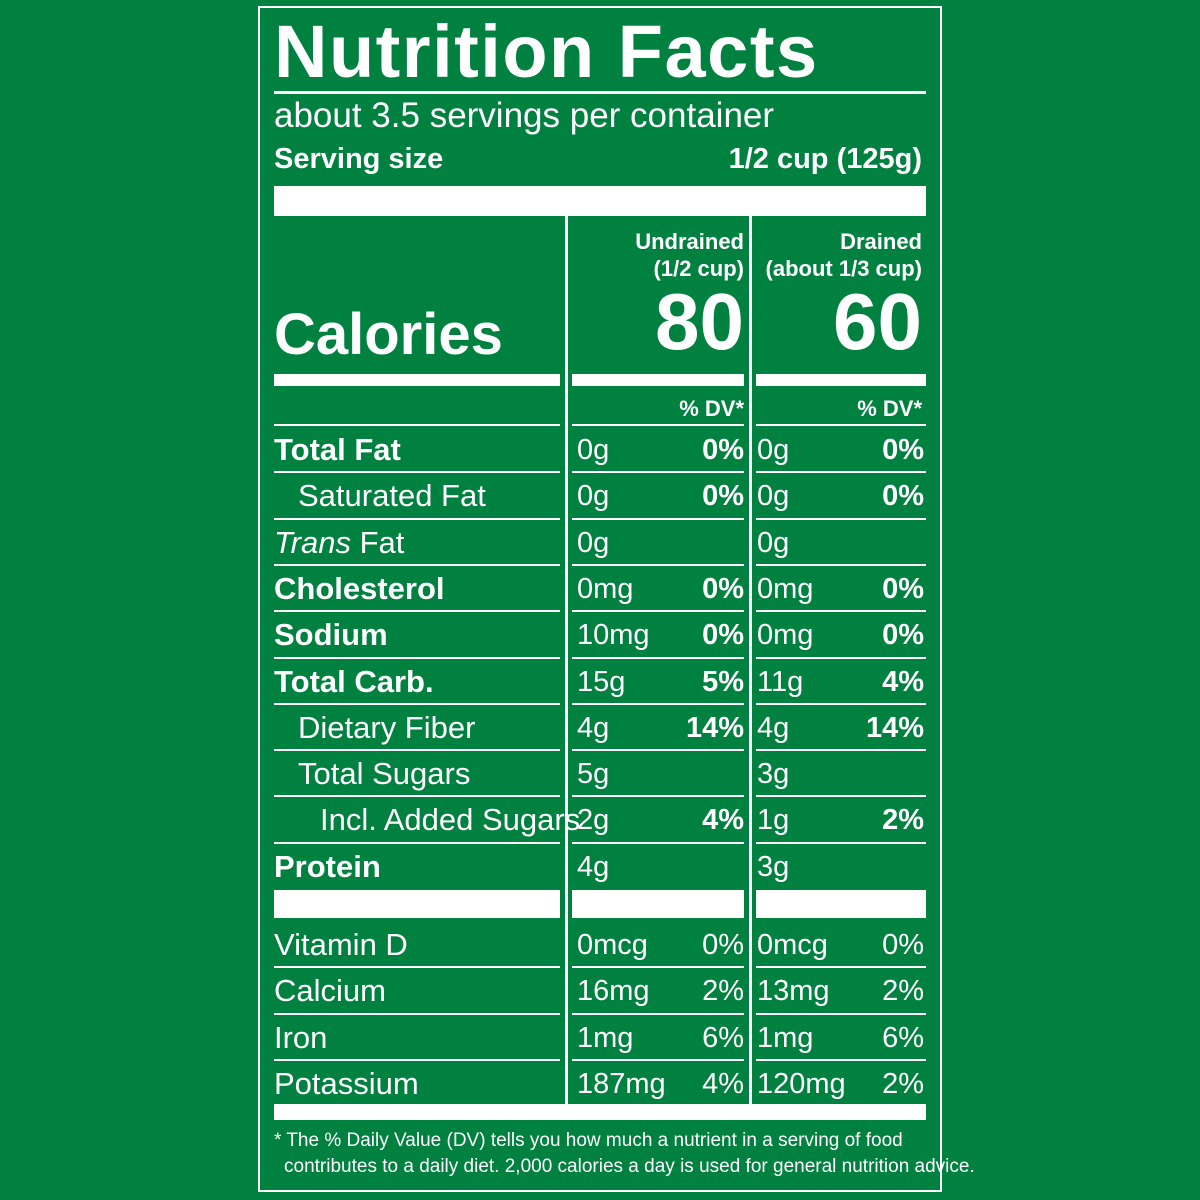 The image size is (1200, 1200). Describe the element at coordinates (312, 542) in the screenshot. I see `nutrient-name-italic: Trans` at that location.